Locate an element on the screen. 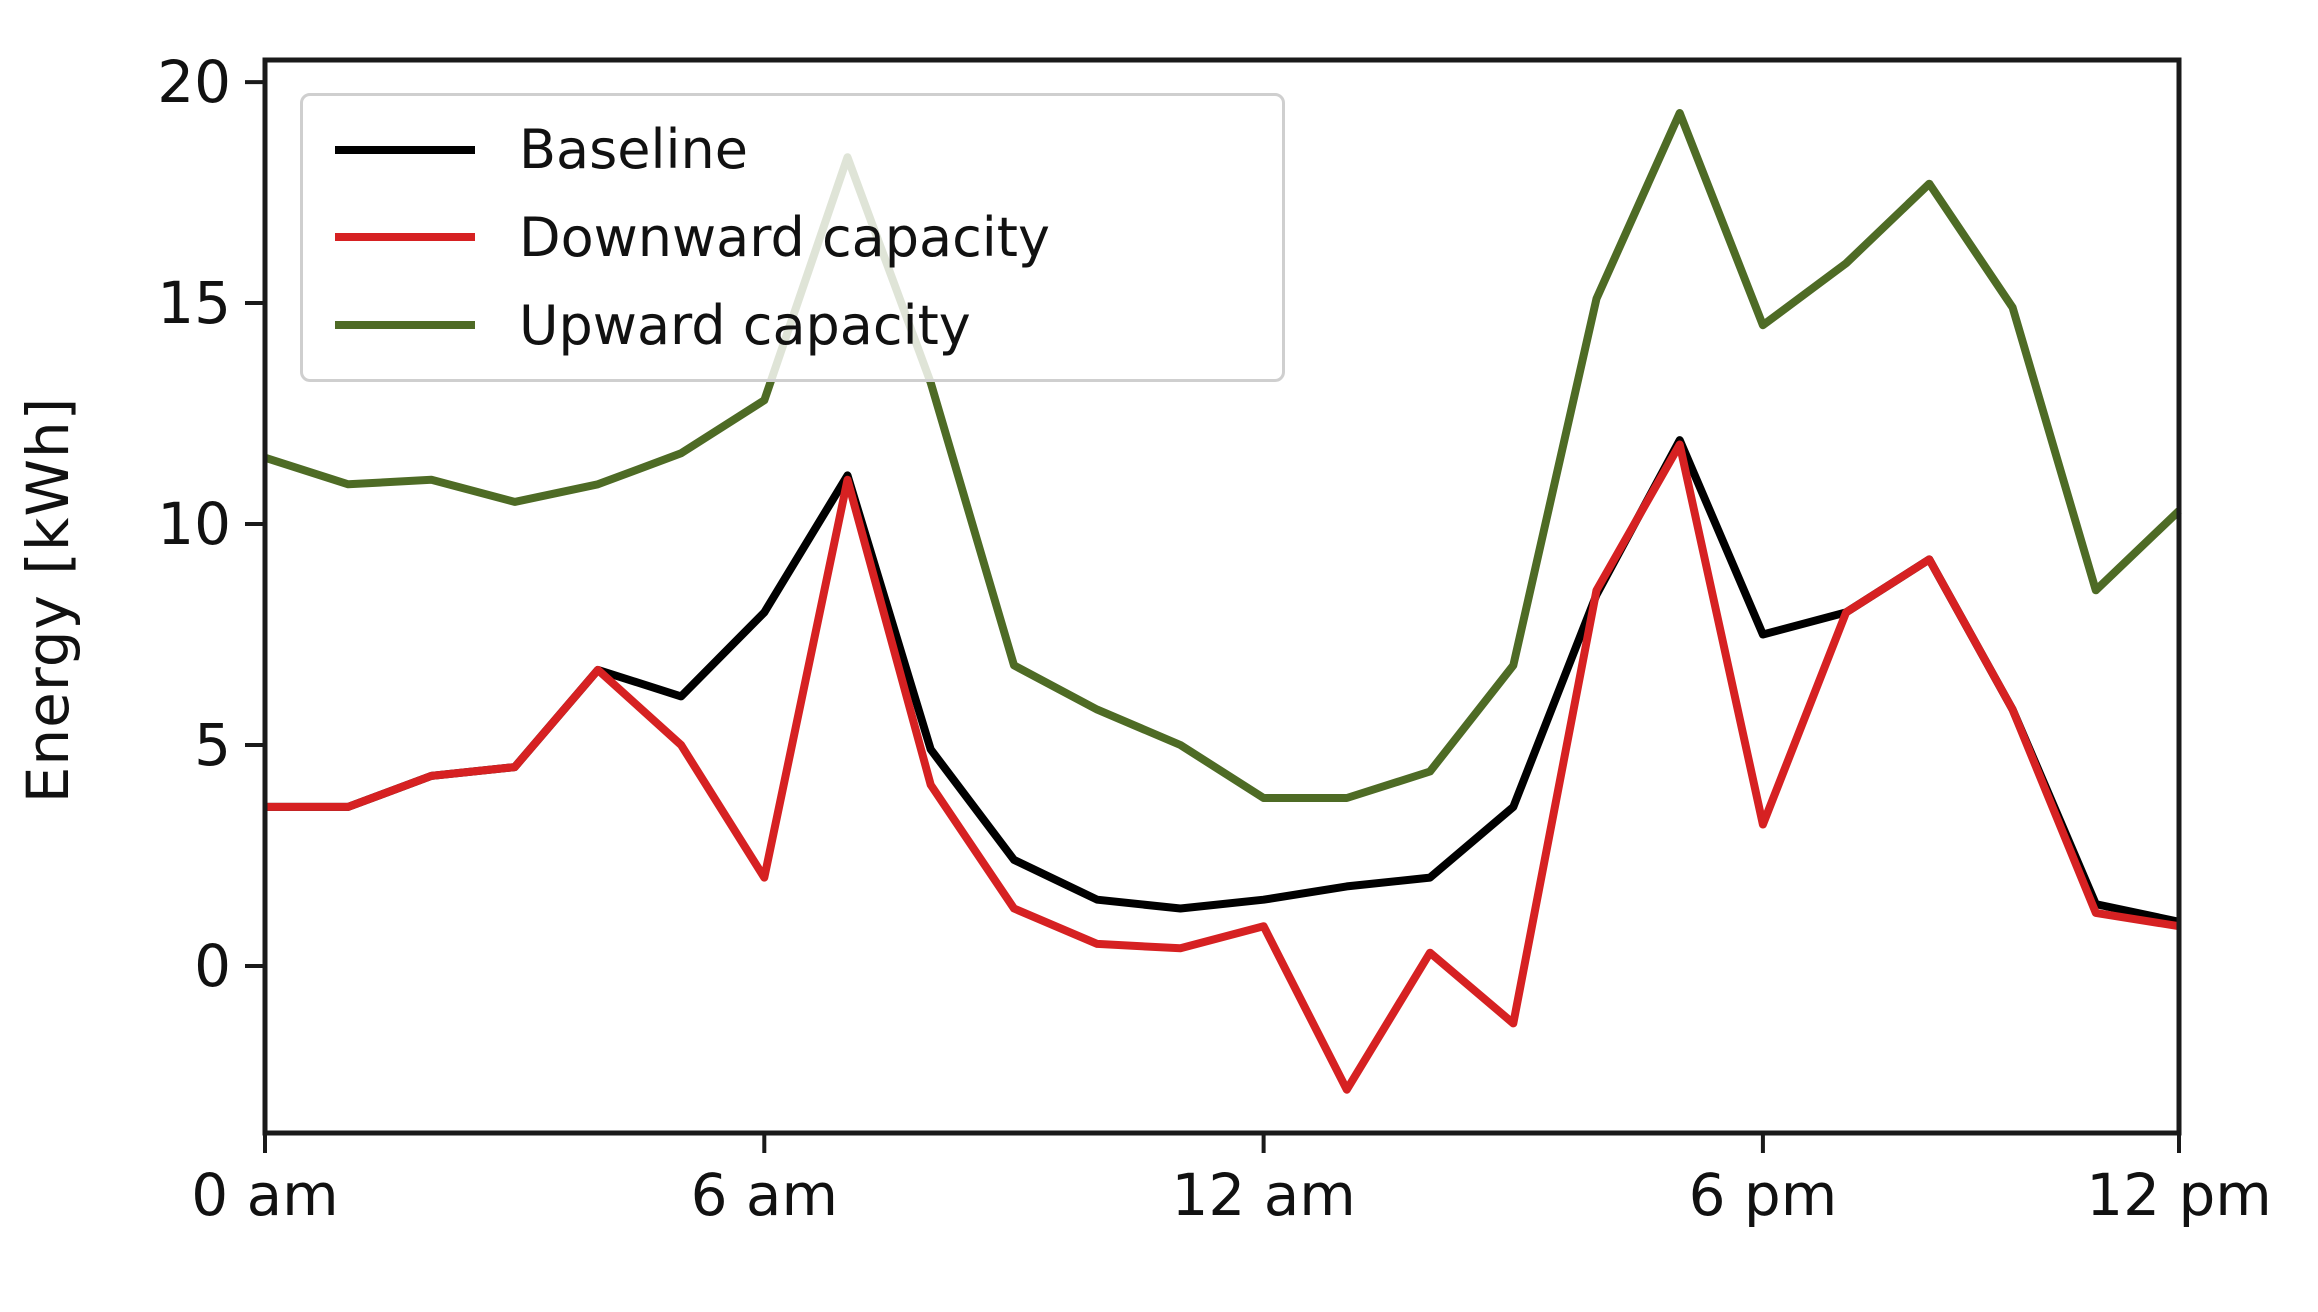 This screenshot has height=1312, width=2318. x-tick-label: 12 am is located at coordinates (1263, 1195).